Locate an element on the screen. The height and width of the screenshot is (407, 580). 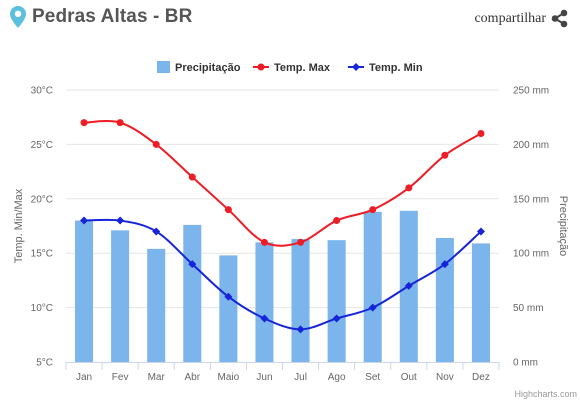
y-left-tick-label: 15°C is located at coordinates (42, 254).